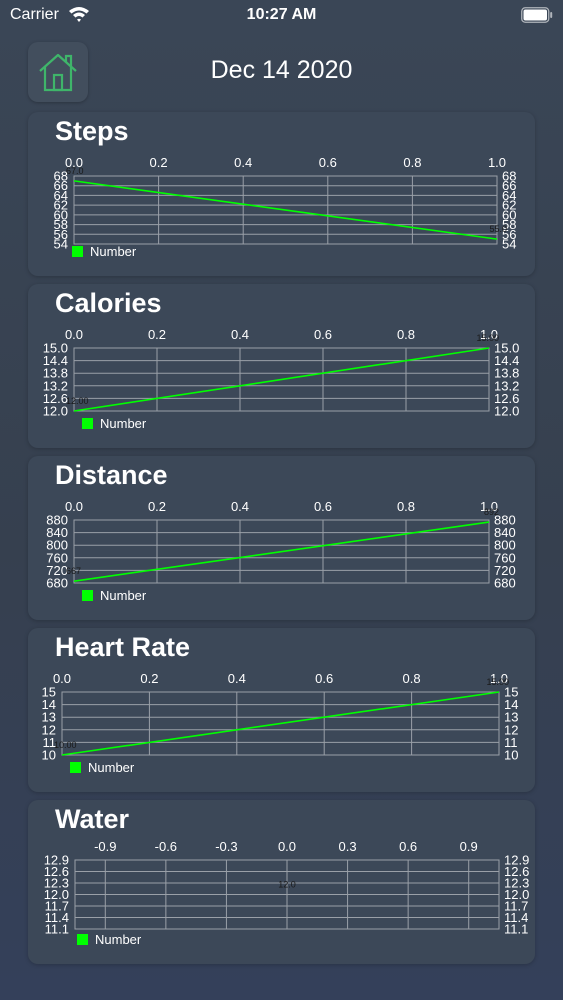 Image resolution: width=563 pixels, height=1000 pixels. What do you see at coordinates (34, 14) in the screenshot?
I see `carrier-label: Carrier` at bounding box center [34, 14].